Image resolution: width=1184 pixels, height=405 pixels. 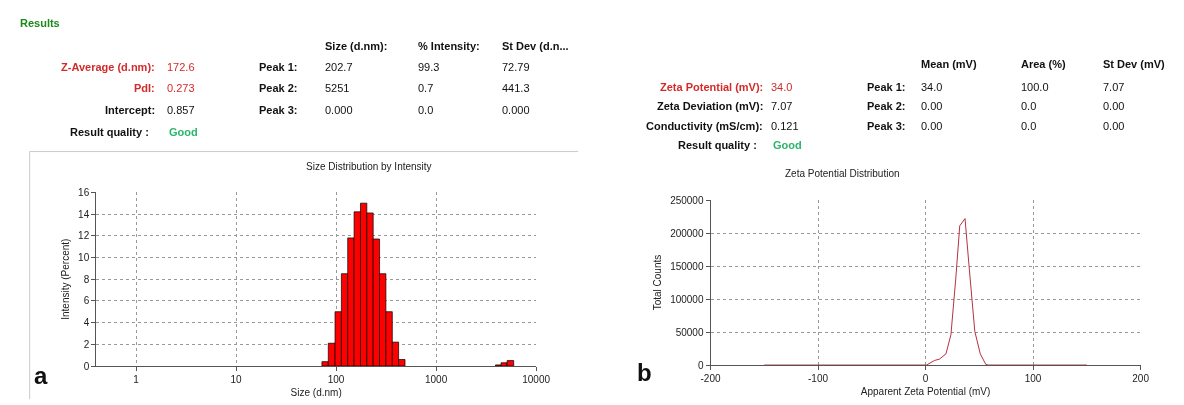 What do you see at coordinates (86, 279) in the screenshot?
I see `y-tick-label: 8` at bounding box center [86, 279].